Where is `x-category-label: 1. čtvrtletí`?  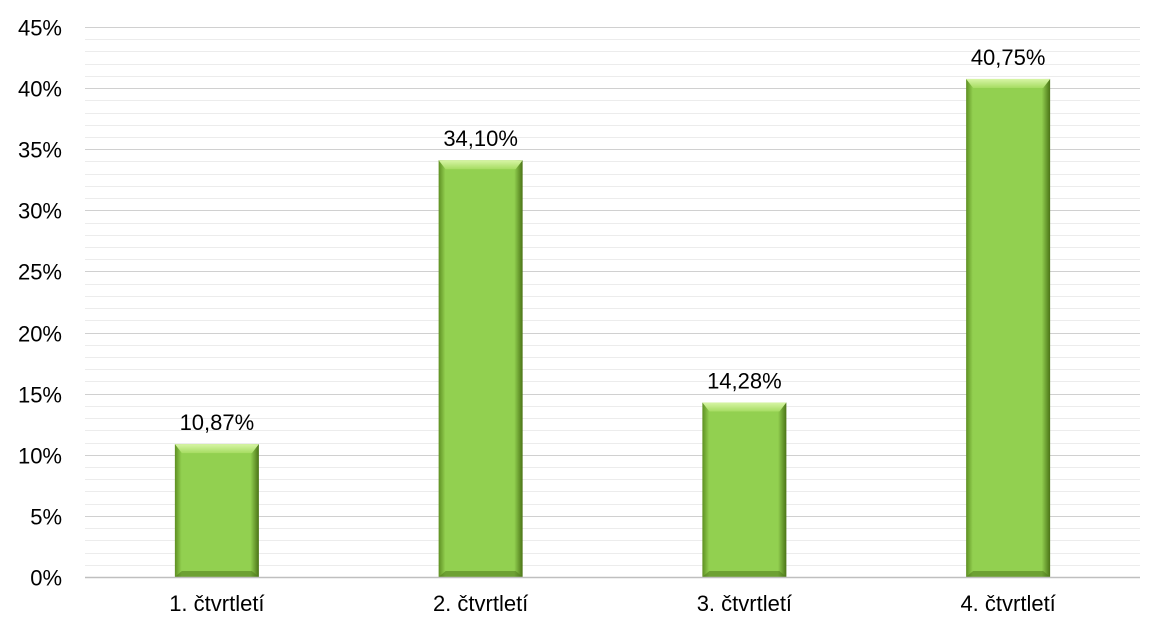 x-category-label: 1. čtvrtletí is located at coordinates (216, 603).